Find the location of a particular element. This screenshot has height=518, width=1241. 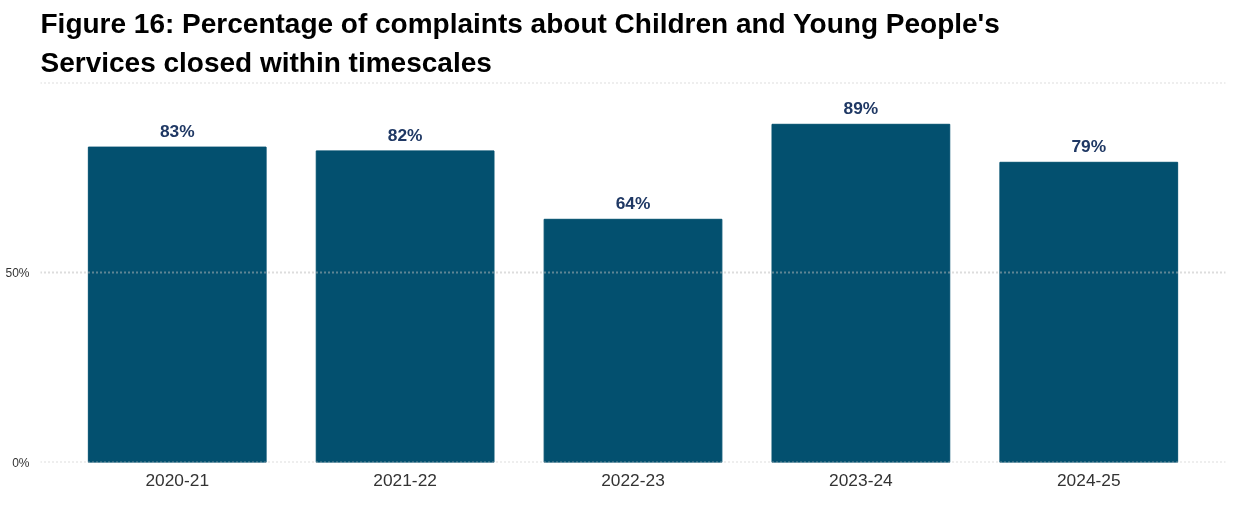

x-tick-label: 2021-22 is located at coordinates (405, 479).